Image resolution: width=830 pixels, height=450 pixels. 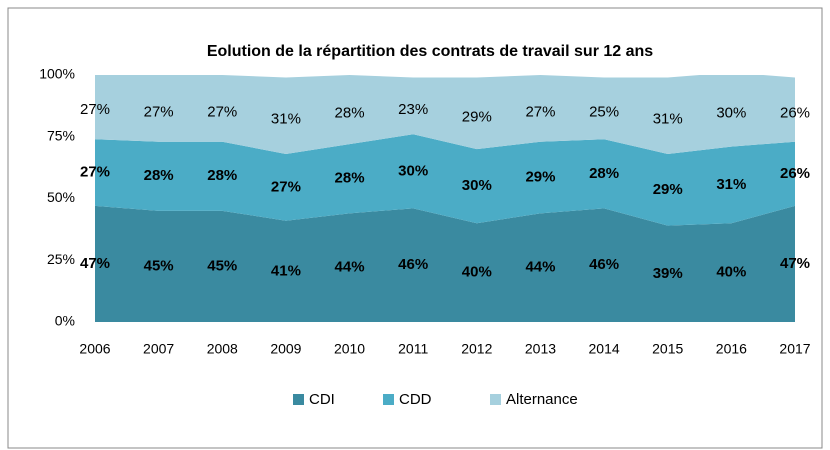 What do you see at coordinates (61, 197) in the screenshot?
I see `y-tick-label: 50%` at bounding box center [61, 197].